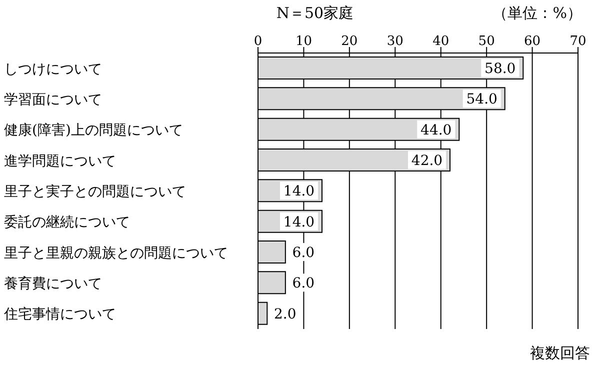  What do you see at coordinates (59, 314) in the screenshot?
I see `y-tick-label: 住宅事情について` at bounding box center [59, 314].